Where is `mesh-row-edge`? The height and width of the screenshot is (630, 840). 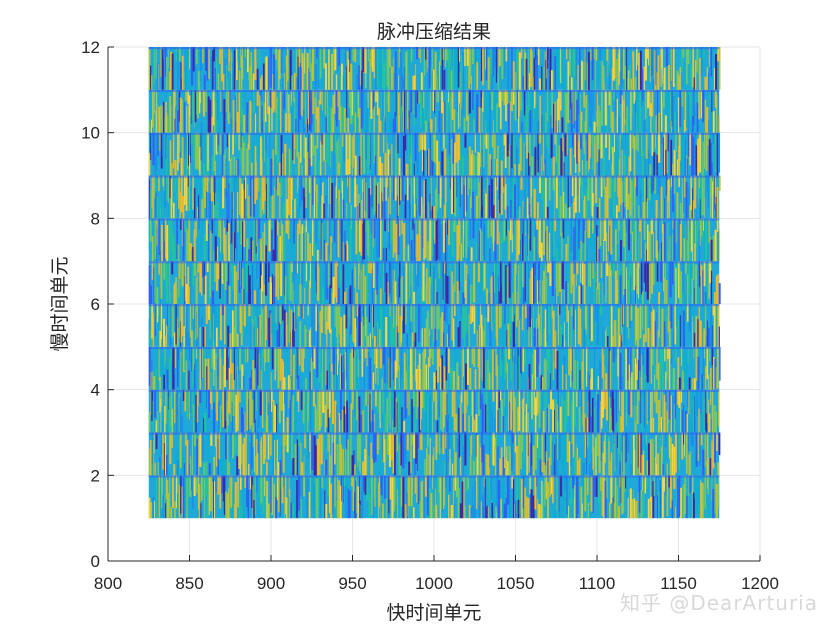
mesh-row-edge is located at coordinates (434, 390).